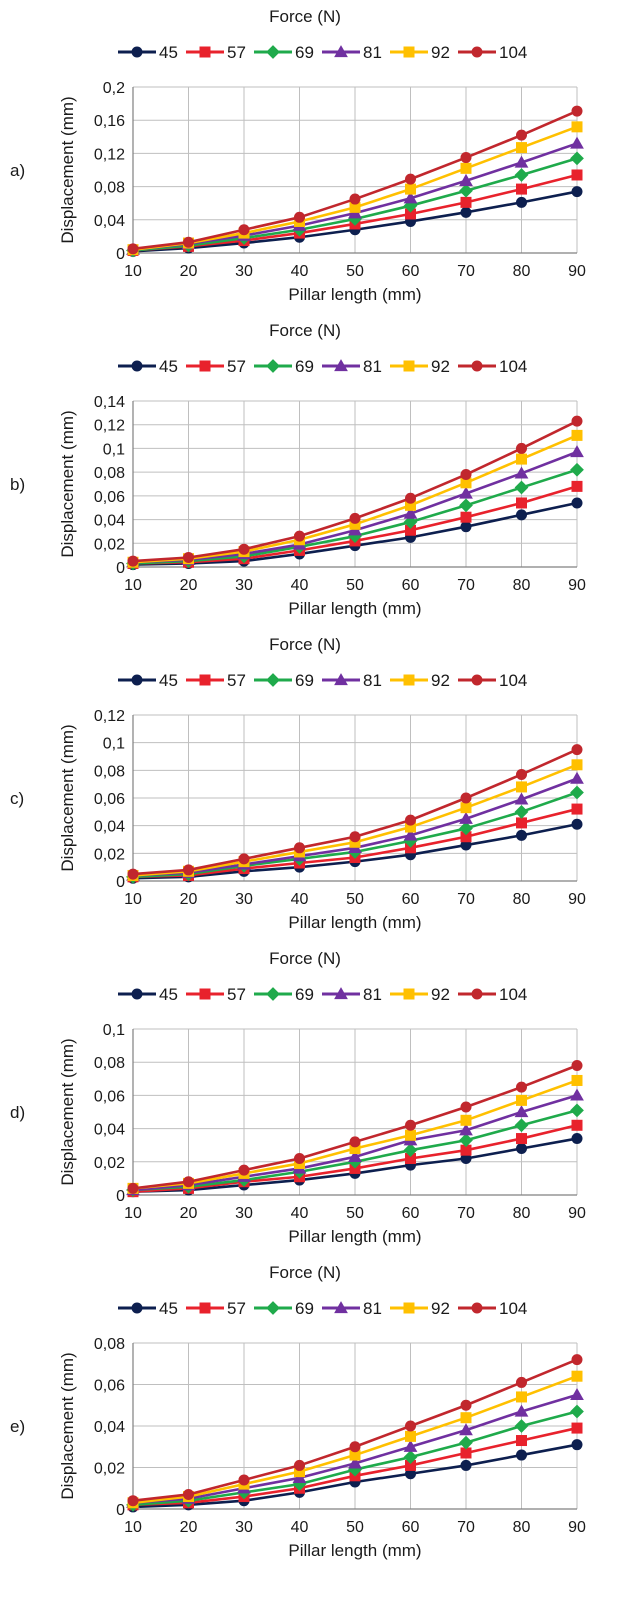 This screenshot has width=619, height=1616. Describe the element at coordinates (109, 154) in the screenshot. I see `y-tick-label: 0,12` at that location.